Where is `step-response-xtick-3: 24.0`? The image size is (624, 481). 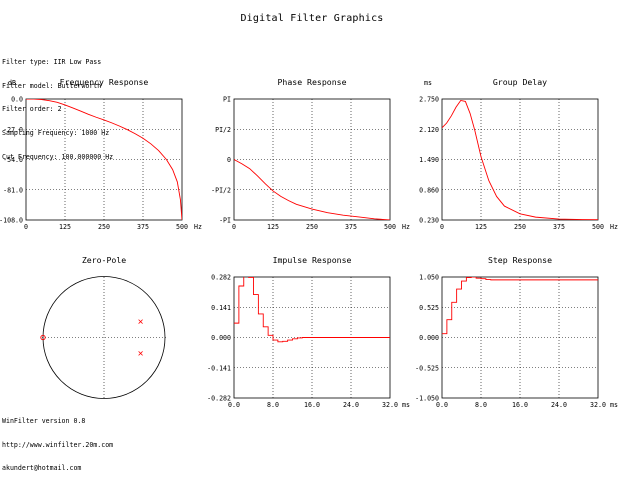 step-response-xtick-3: 24.0 is located at coordinates (559, 405).